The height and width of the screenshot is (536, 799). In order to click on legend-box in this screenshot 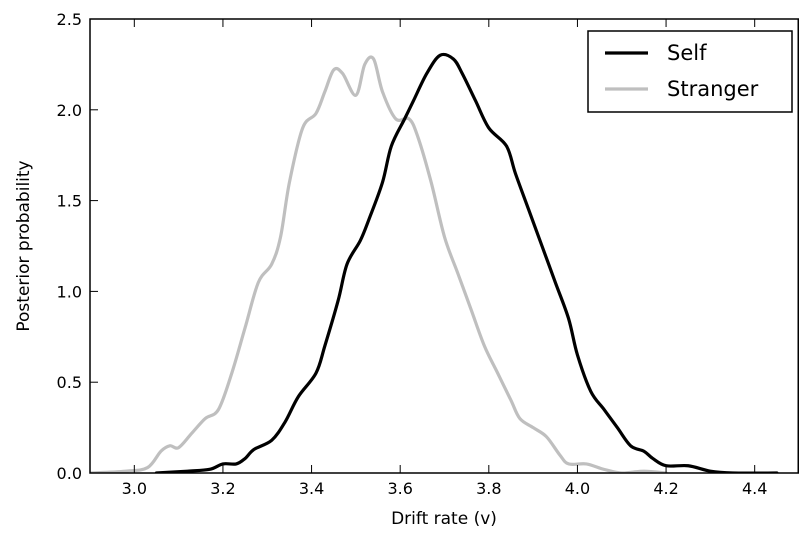, I will do `click(690, 71)`.